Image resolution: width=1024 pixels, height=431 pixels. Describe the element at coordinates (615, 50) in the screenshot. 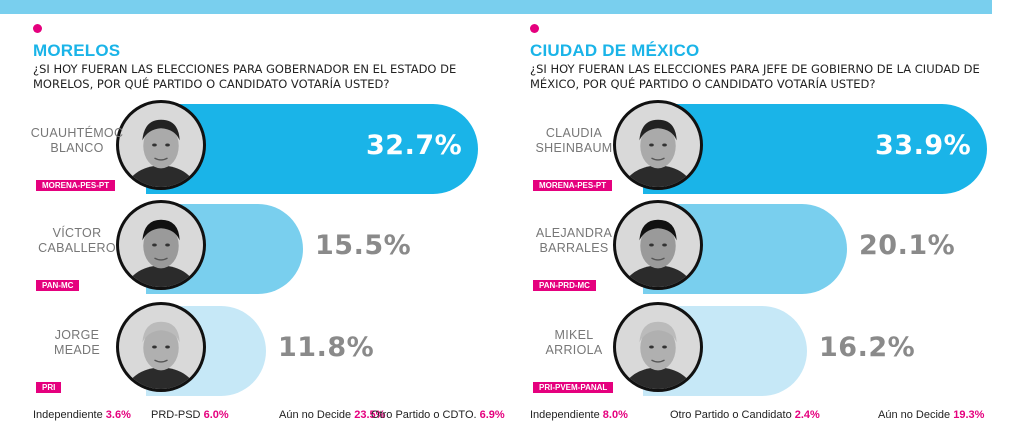

I see `chart-title: CIUDAD DE MÉXICO` at that location.